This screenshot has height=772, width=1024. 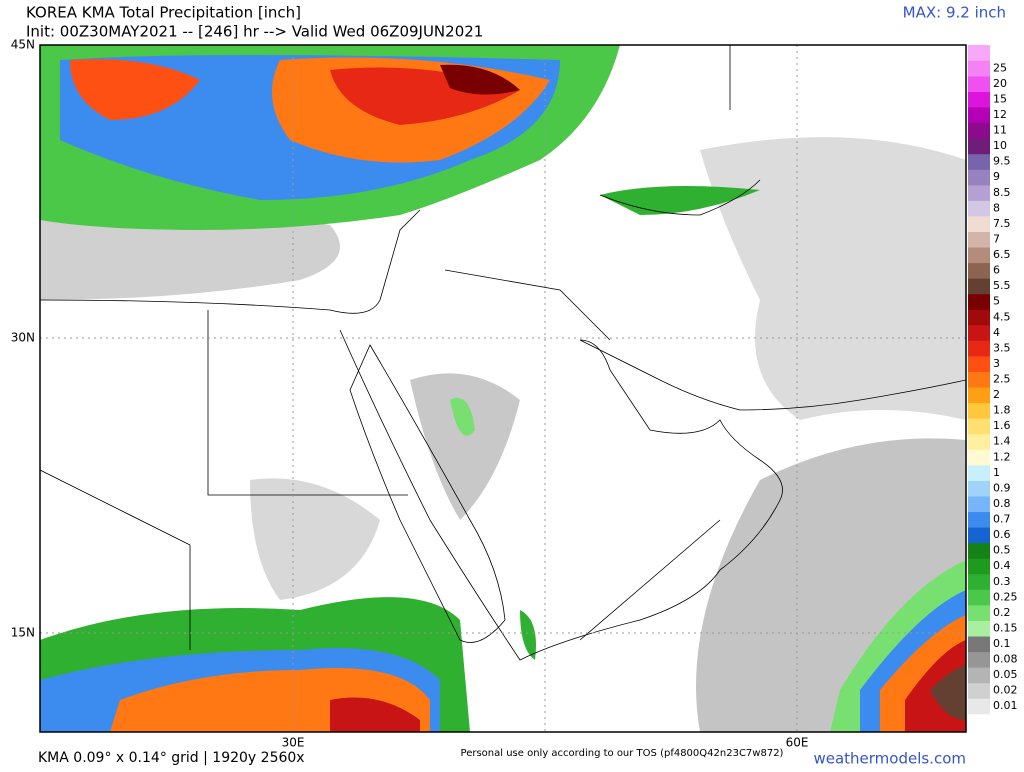 What do you see at coordinates (1002, 425) in the screenshot?
I see `colorbar-label: 1.6` at bounding box center [1002, 425].